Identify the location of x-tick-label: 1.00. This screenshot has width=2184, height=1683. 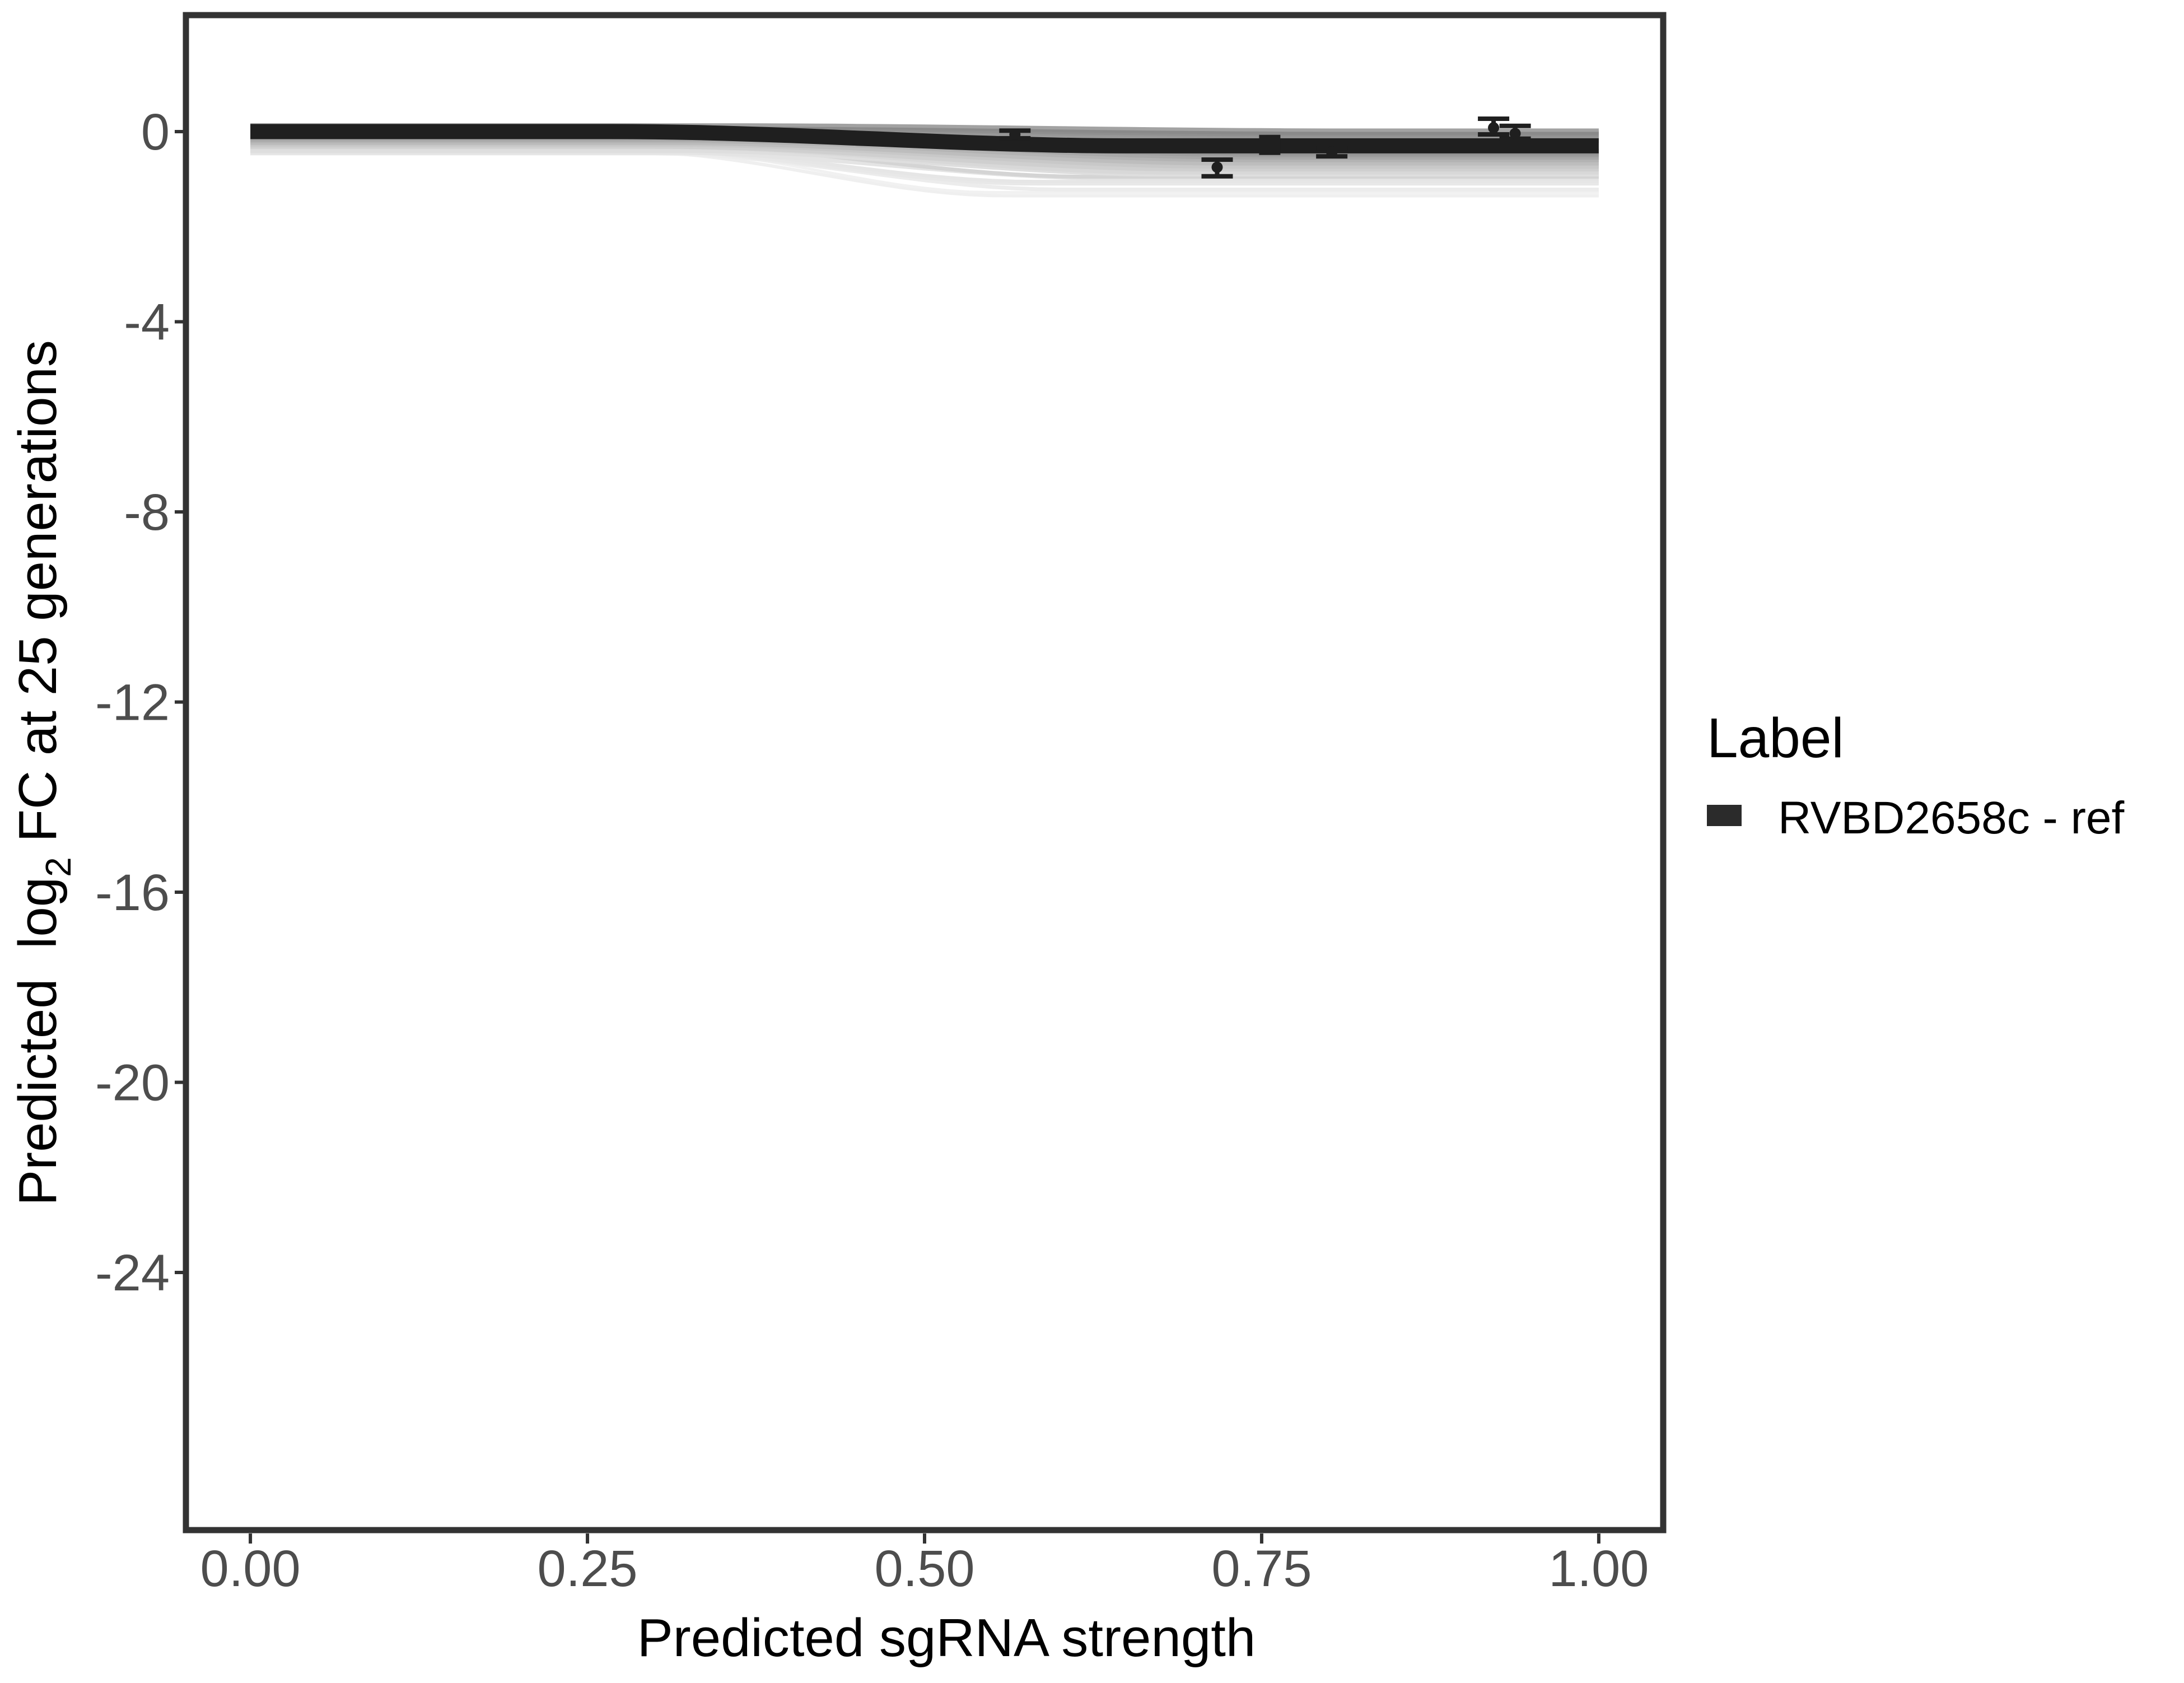
(1599, 1568).